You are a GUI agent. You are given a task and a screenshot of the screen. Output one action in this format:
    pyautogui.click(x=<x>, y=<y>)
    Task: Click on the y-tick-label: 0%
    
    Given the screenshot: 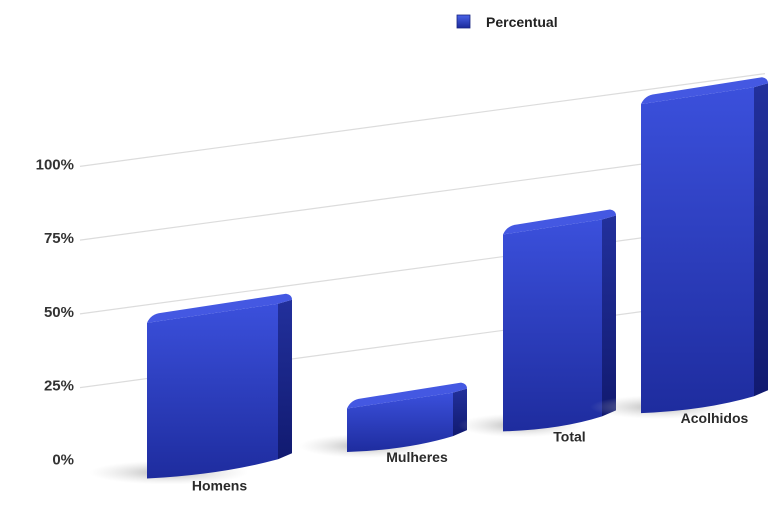 What is the action you would take?
    pyautogui.click(x=63, y=459)
    